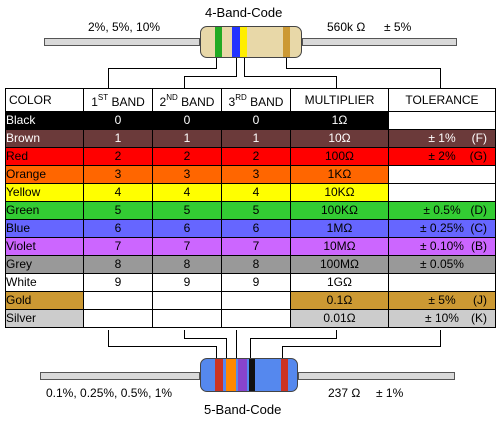 Image resolution: width=500 pixels, height=422 pixels. I want to click on tolerance-cell: ± 10% (K), so click(442, 318).